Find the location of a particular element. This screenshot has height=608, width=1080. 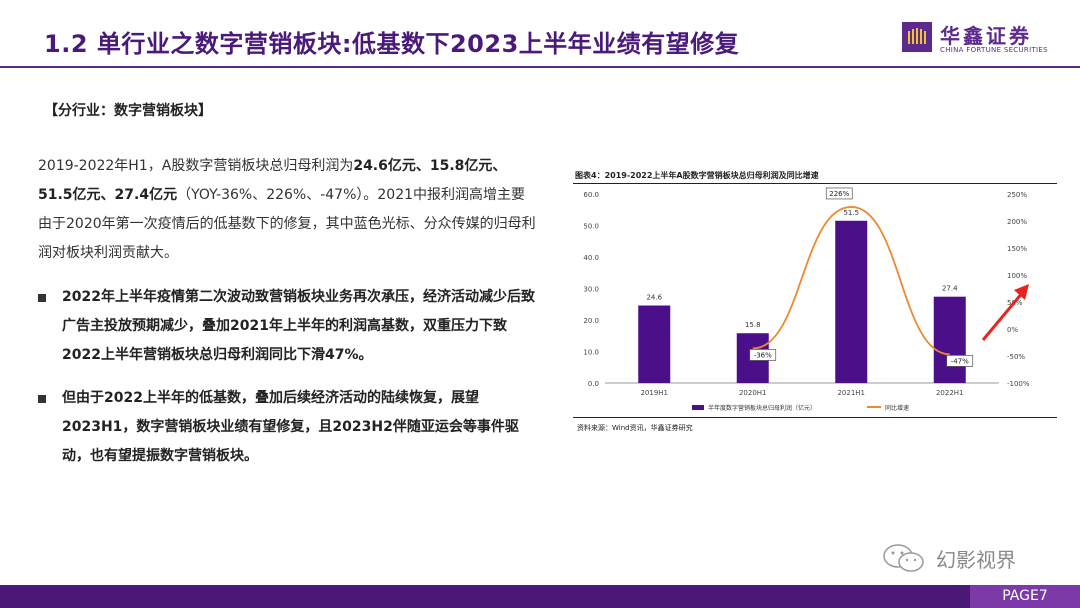

watermark: 幻影视界 is located at coordinates (965, 558).